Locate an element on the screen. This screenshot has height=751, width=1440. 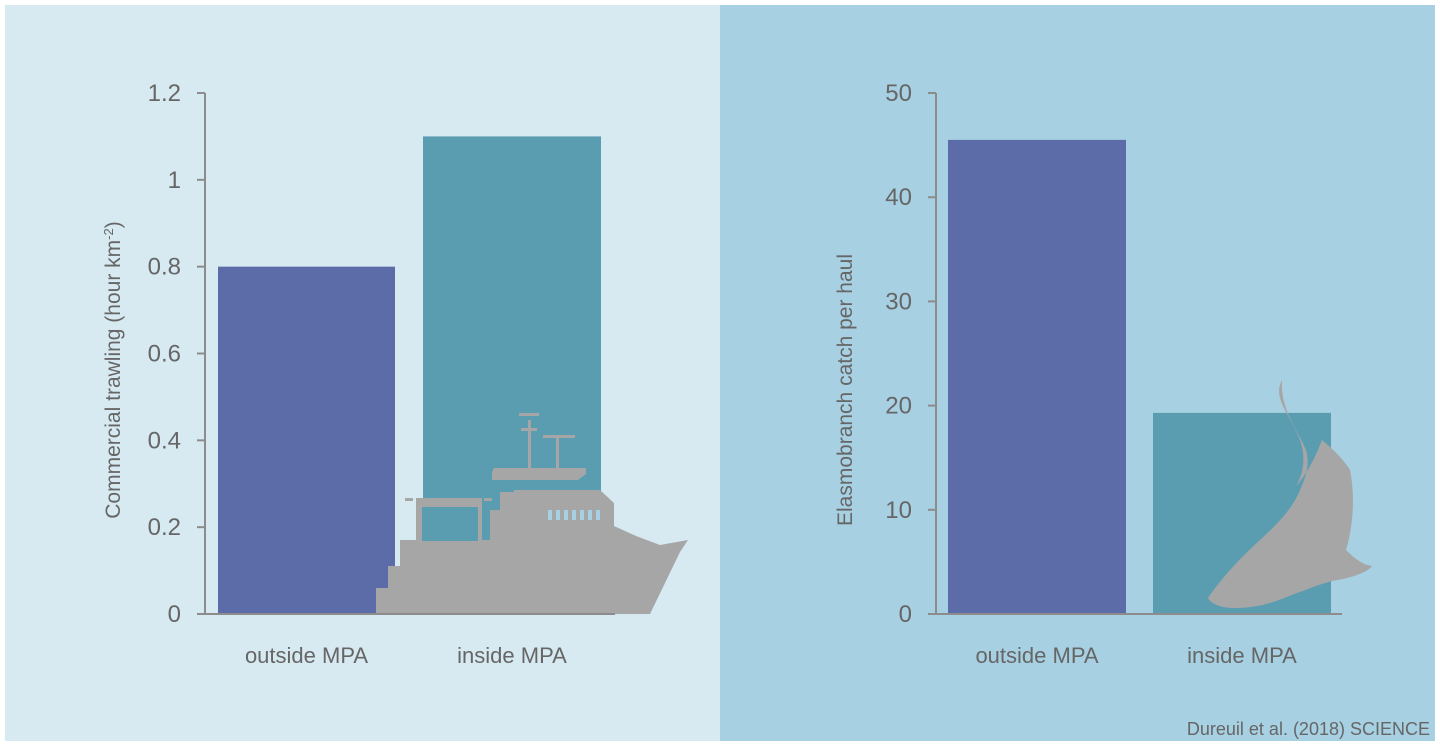
trawling-y-tick-label: 1 is located at coordinates (174, 180).